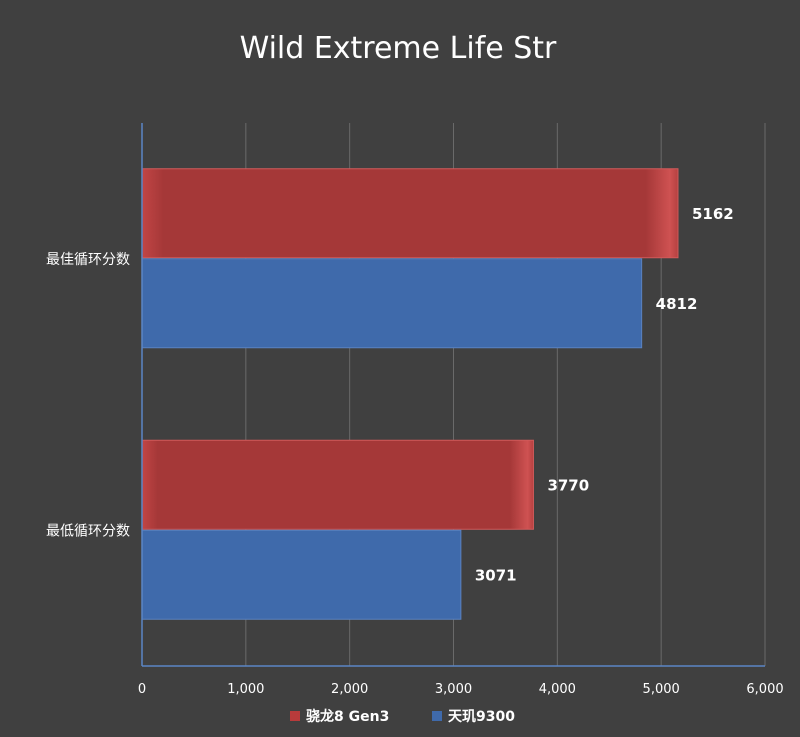  I want to click on x-tick-label: 1,000, so click(245, 689).